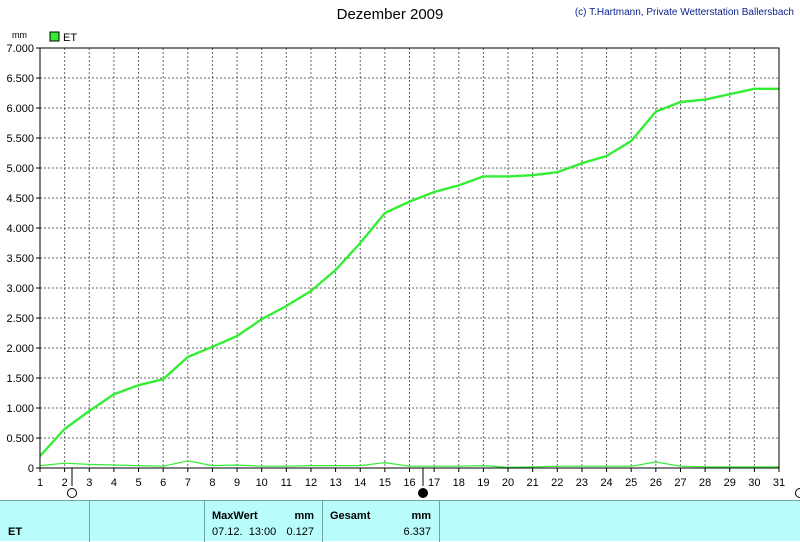  I want to click on y-tick-label: 2.500, so click(20, 319).